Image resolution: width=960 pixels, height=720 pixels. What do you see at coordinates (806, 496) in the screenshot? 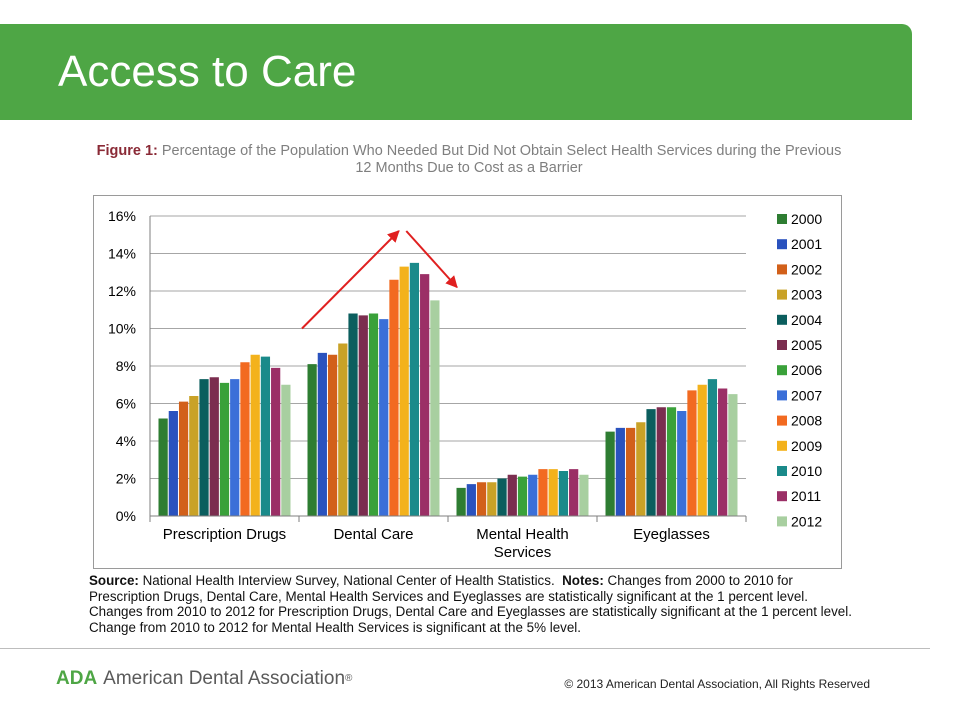
I see `legend-label-2011: 2011` at bounding box center [806, 496].